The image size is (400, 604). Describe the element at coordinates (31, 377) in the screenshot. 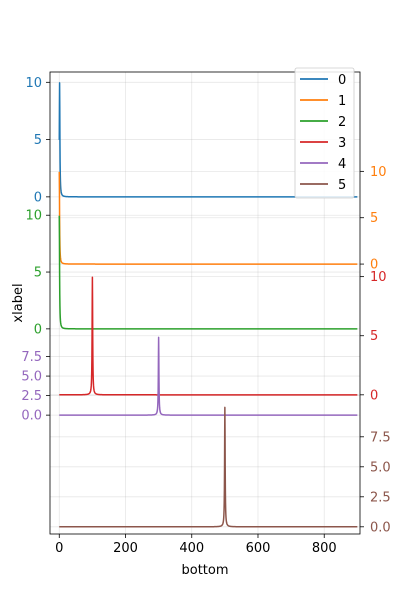

I see `y-tick-label-4: 5.0` at that location.